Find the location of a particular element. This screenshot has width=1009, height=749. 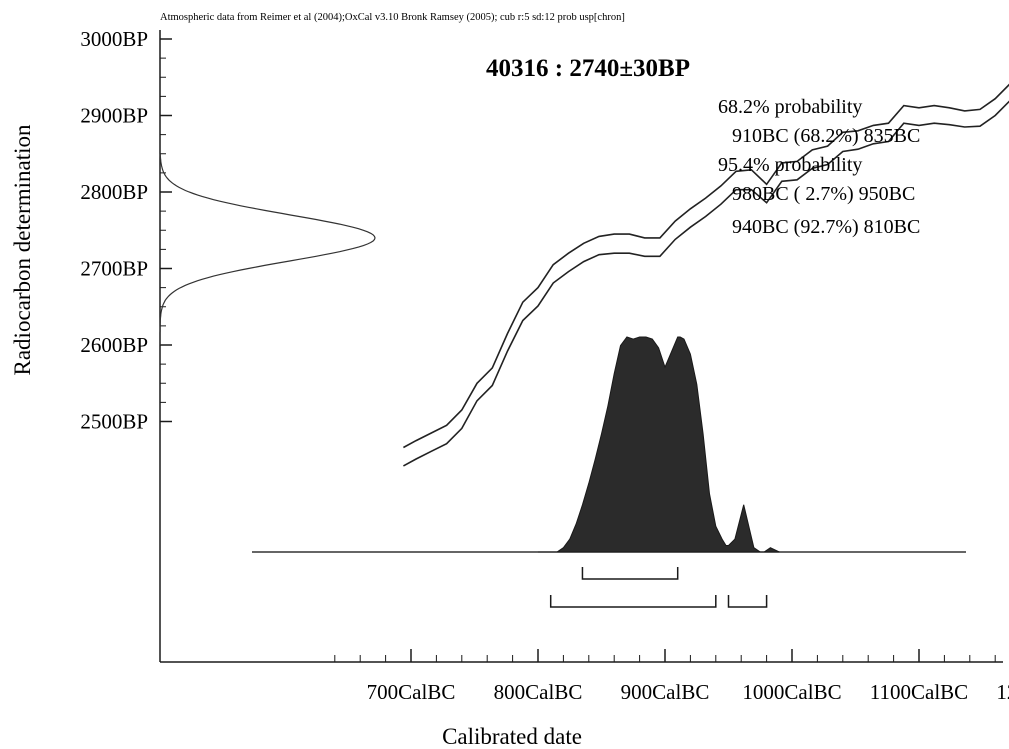

x-tick-label: 700CalBC is located at coordinates (411, 692).